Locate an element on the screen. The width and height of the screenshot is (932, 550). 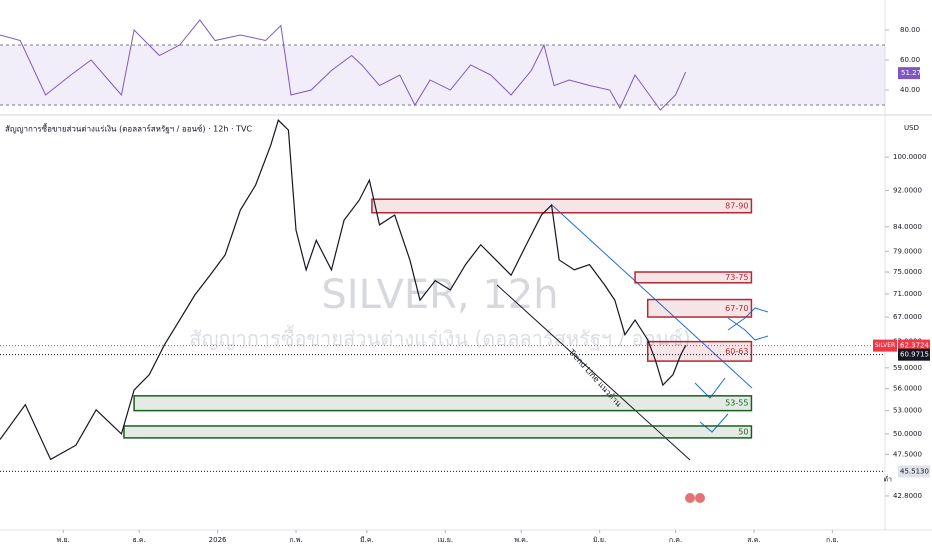
low-tag-name: ต่ำ is located at coordinates (888, 478).